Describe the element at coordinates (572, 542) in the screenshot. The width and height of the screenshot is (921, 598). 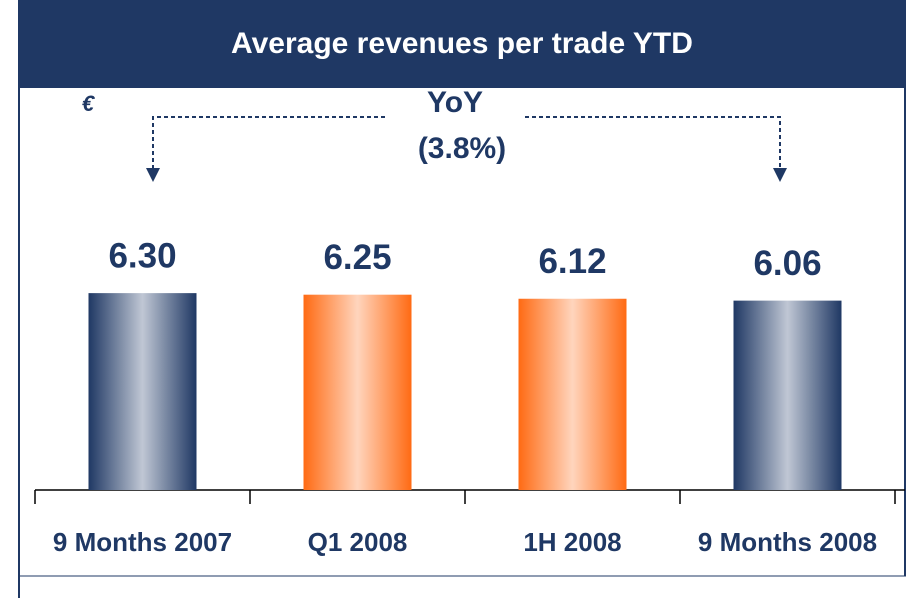
I see `x-tick-label: 1H 2008` at that location.